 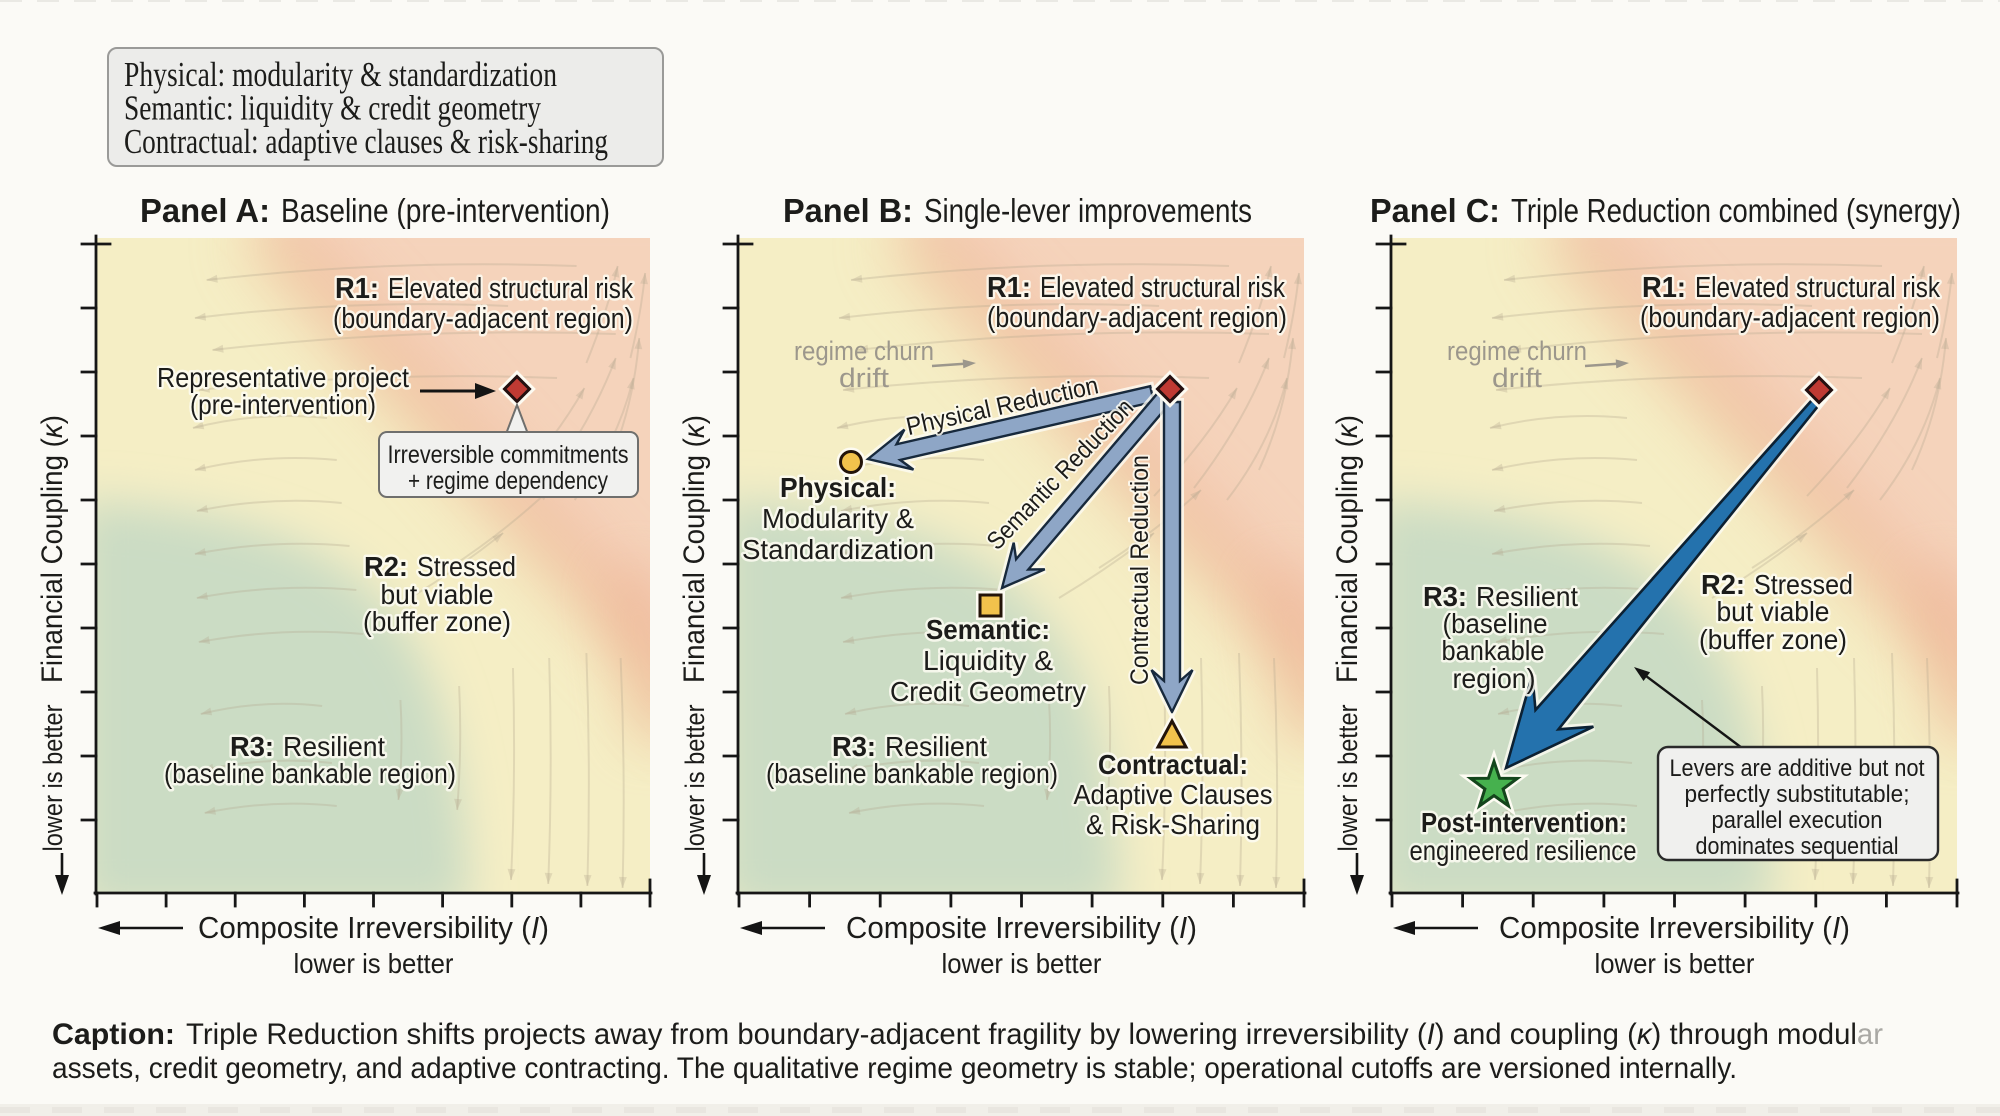 What do you see at coordinates (848, 210) in the screenshot?
I see `svg-text: Panel B:` at bounding box center [848, 210].